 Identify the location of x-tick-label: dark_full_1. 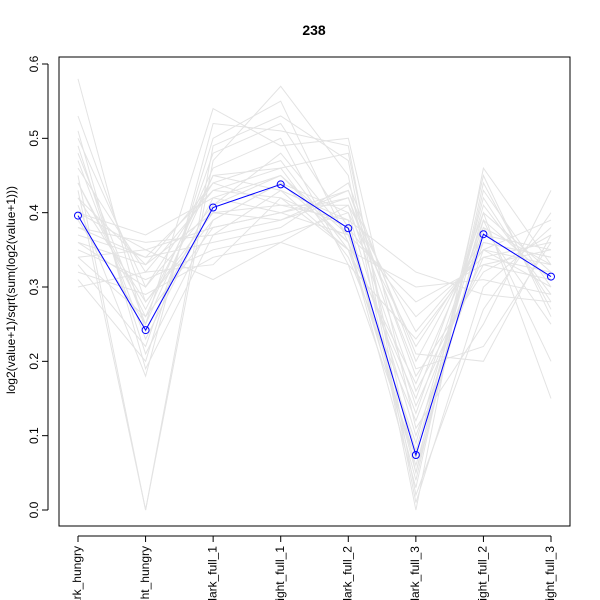
(212, 573).